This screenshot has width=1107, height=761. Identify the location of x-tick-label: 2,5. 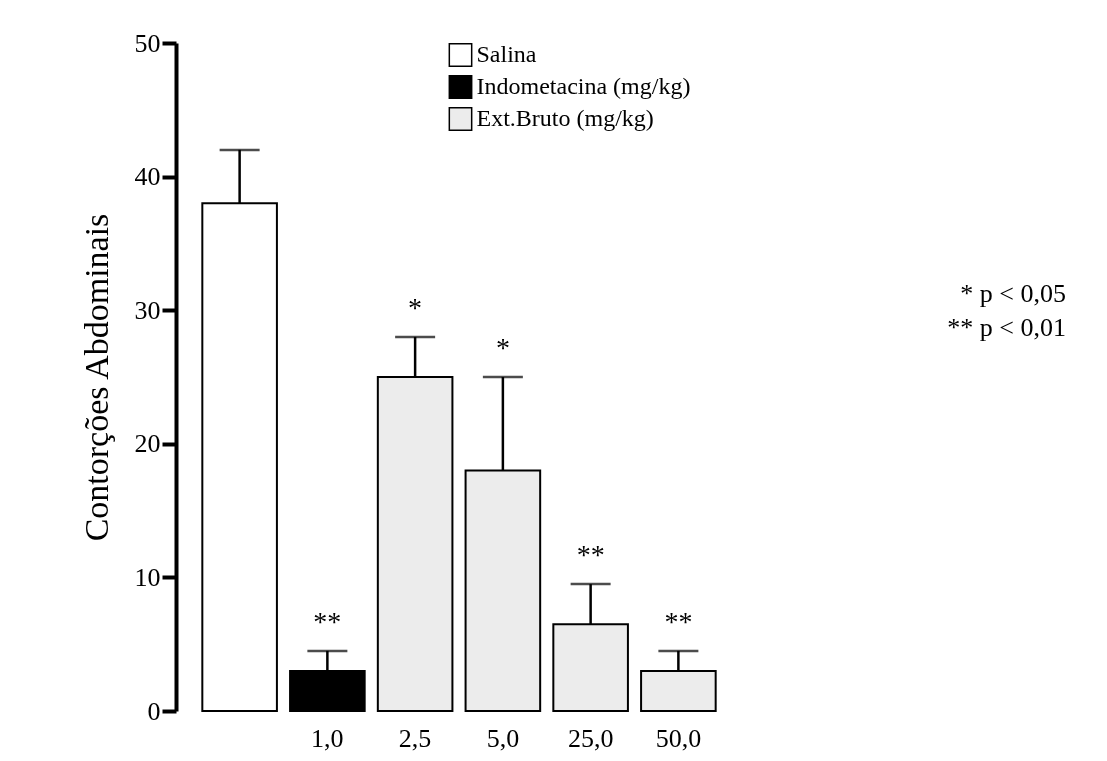
(415, 738).